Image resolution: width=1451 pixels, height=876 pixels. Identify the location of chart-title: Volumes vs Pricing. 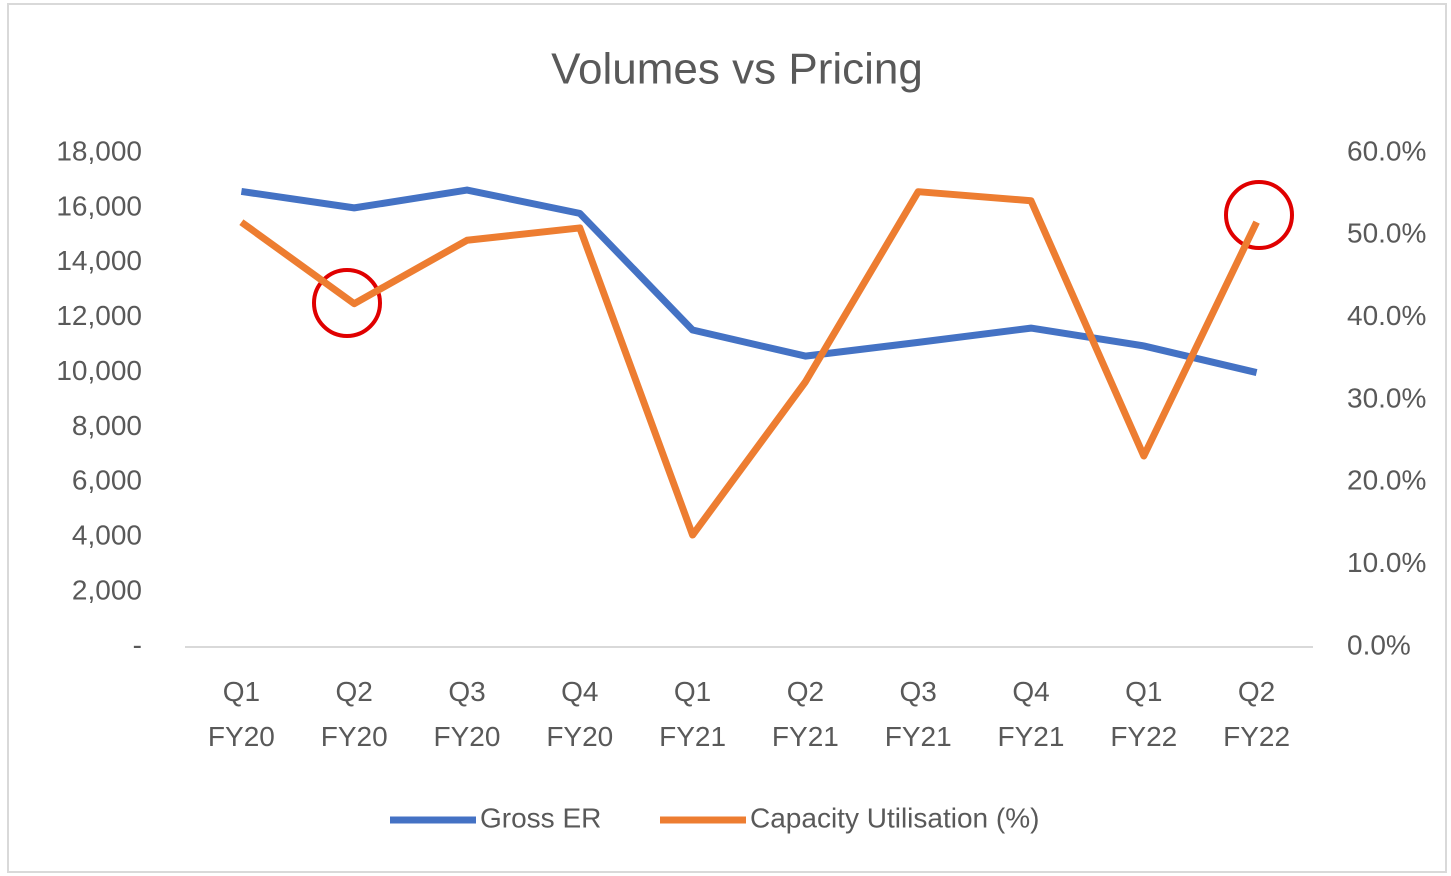
(737, 69).